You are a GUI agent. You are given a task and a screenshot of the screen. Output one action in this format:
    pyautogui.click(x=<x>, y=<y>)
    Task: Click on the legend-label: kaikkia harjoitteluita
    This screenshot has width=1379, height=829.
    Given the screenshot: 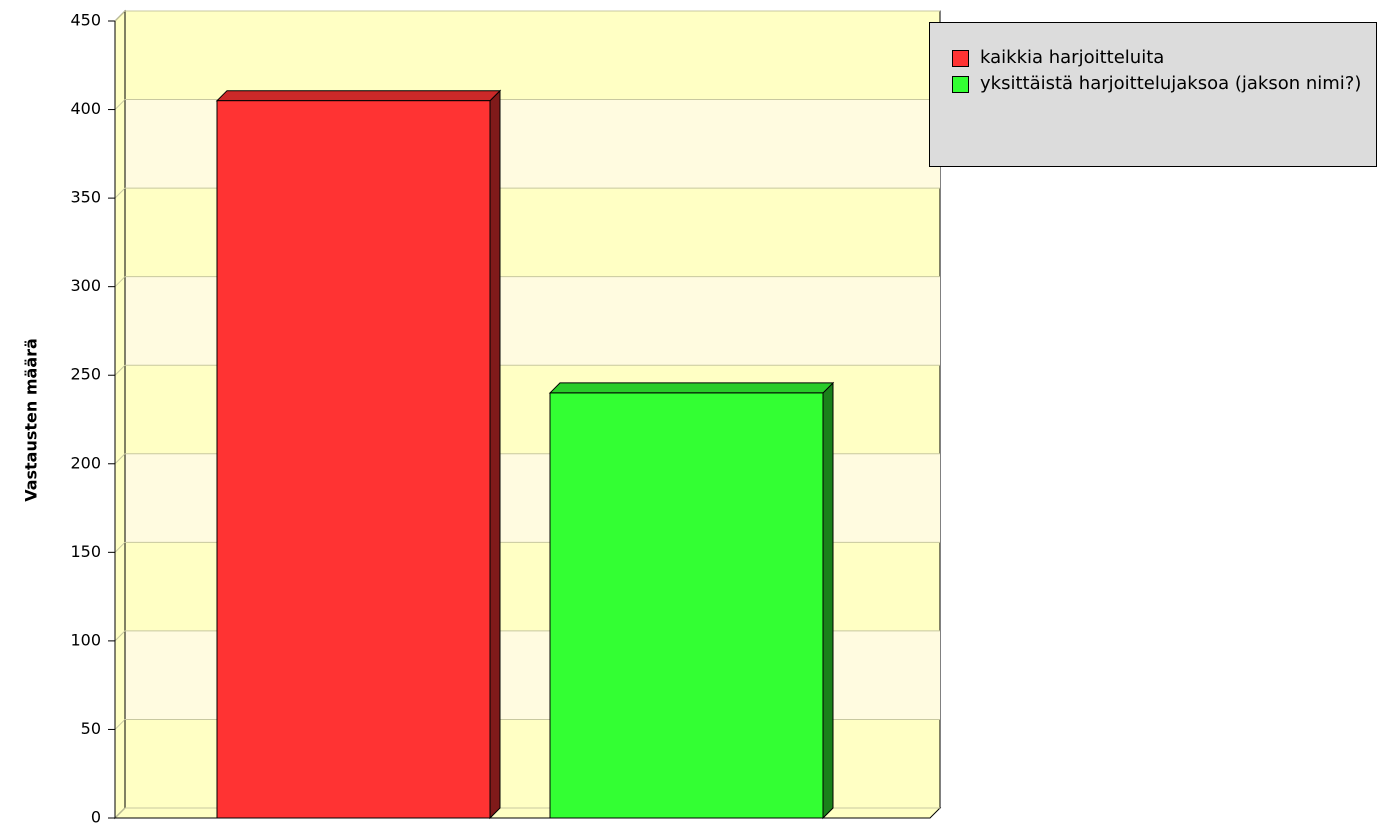 What is the action you would take?
    pyautogui.click(x=1072, y=57)
    